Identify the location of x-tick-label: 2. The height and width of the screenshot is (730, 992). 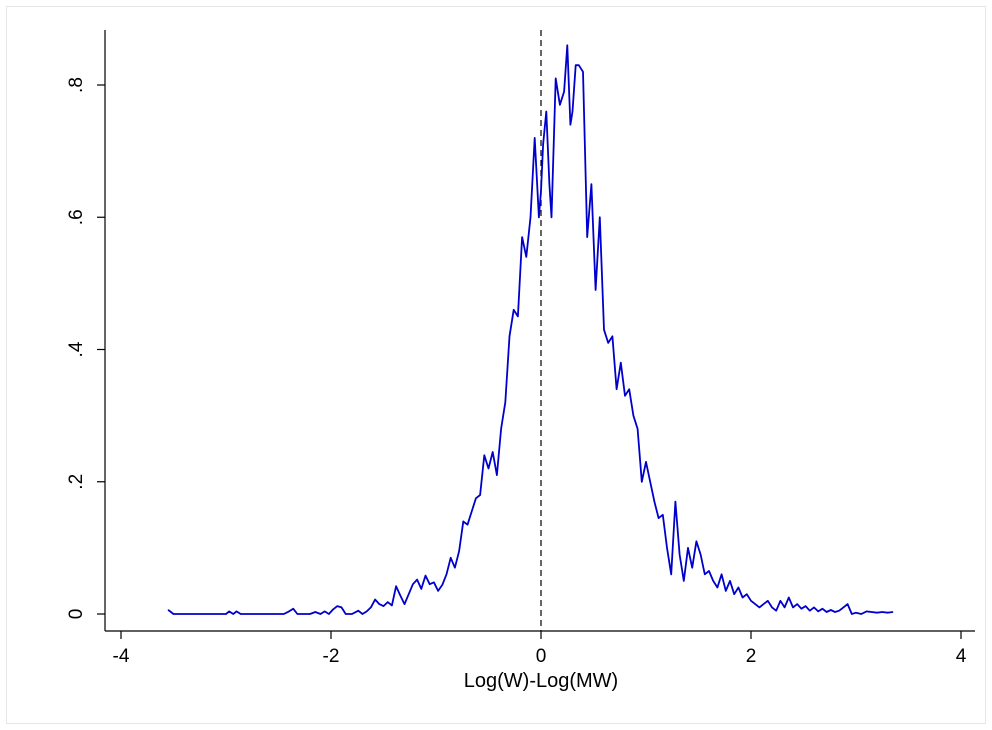
(751, 656).